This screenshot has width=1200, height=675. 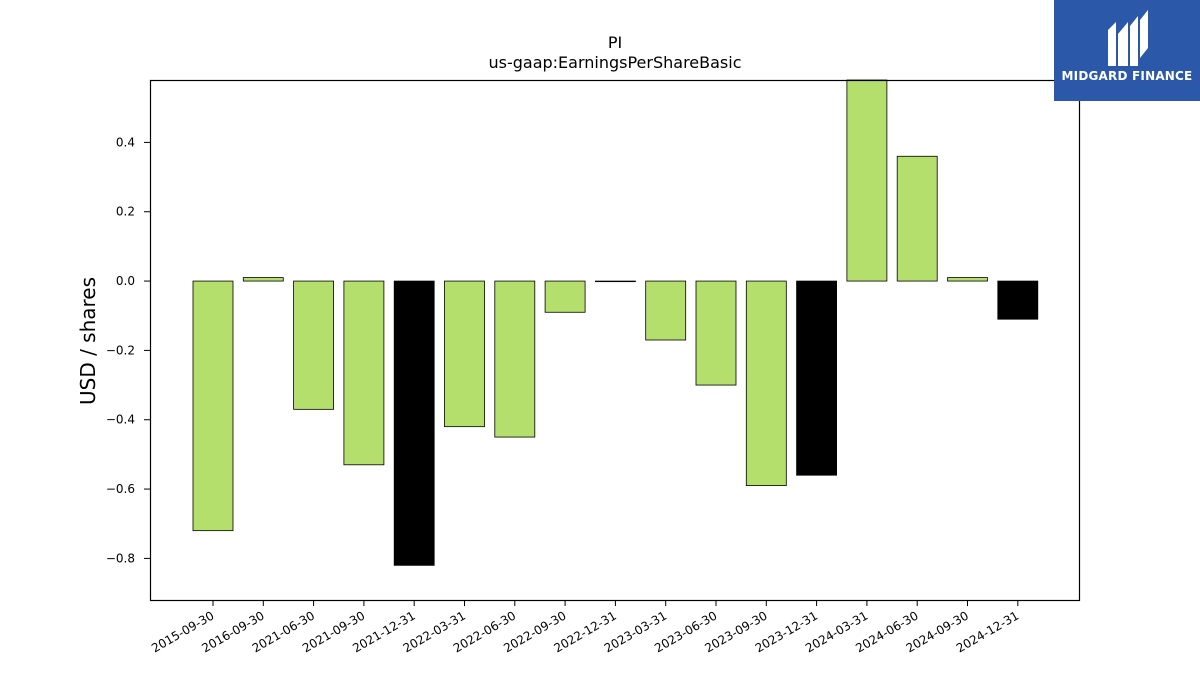 What do you see at coordinates (615, 42) in the screenshot?
I see `chart-title: PI` at bounding box center [615, 42].